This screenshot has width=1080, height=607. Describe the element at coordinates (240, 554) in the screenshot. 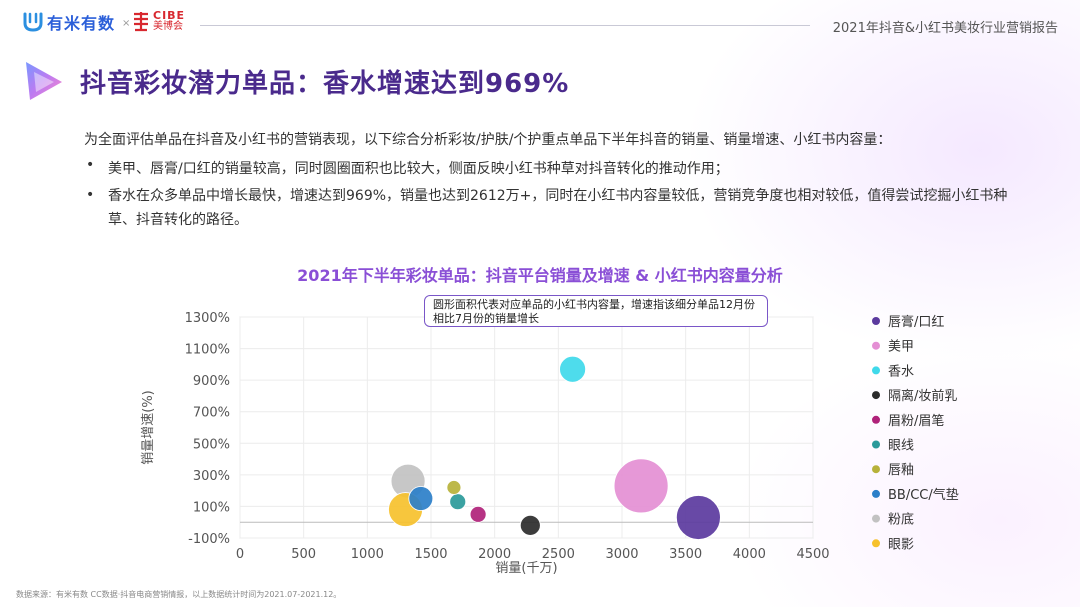

I see `x-tick-label: 0` at that location.